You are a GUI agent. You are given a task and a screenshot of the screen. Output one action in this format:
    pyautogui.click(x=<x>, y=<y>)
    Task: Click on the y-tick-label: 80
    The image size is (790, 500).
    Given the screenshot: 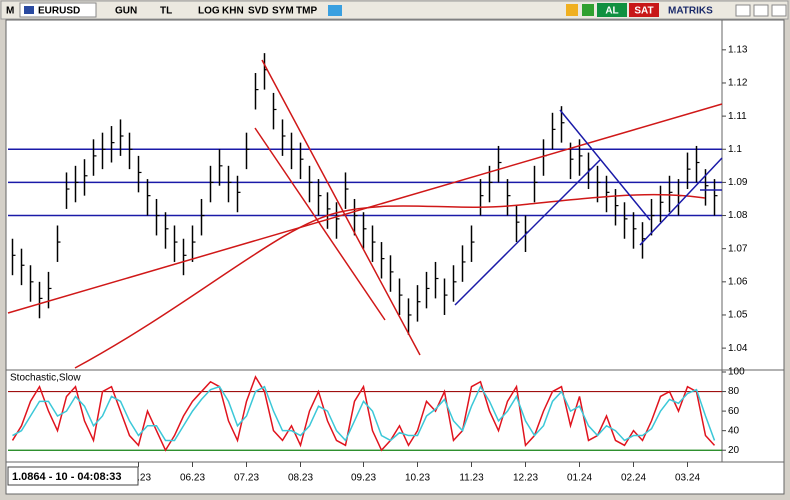 What is the action you would take?
    pyautogui.click(x=734, y=391)
    